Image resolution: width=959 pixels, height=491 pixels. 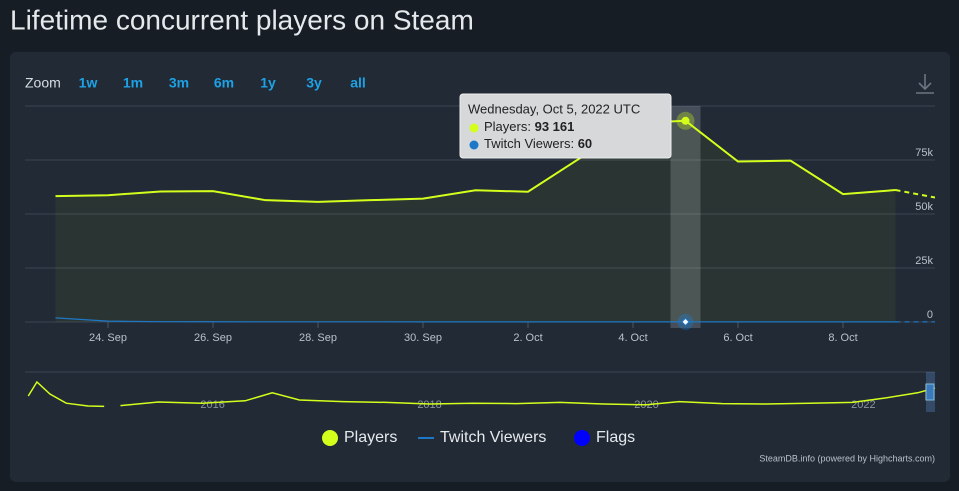 I want to click on x-tick-label: 30. Sep, so click(x=423, y=338).